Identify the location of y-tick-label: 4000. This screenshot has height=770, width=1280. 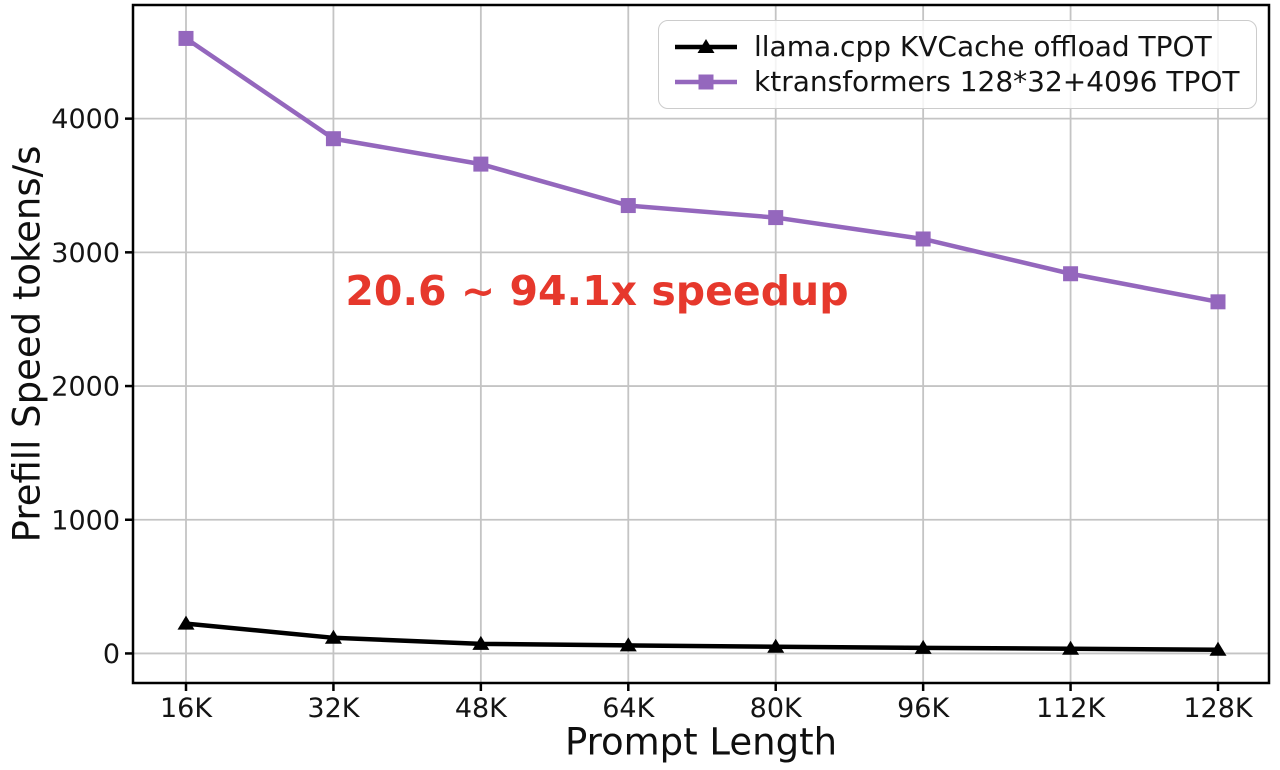
(85, 119).